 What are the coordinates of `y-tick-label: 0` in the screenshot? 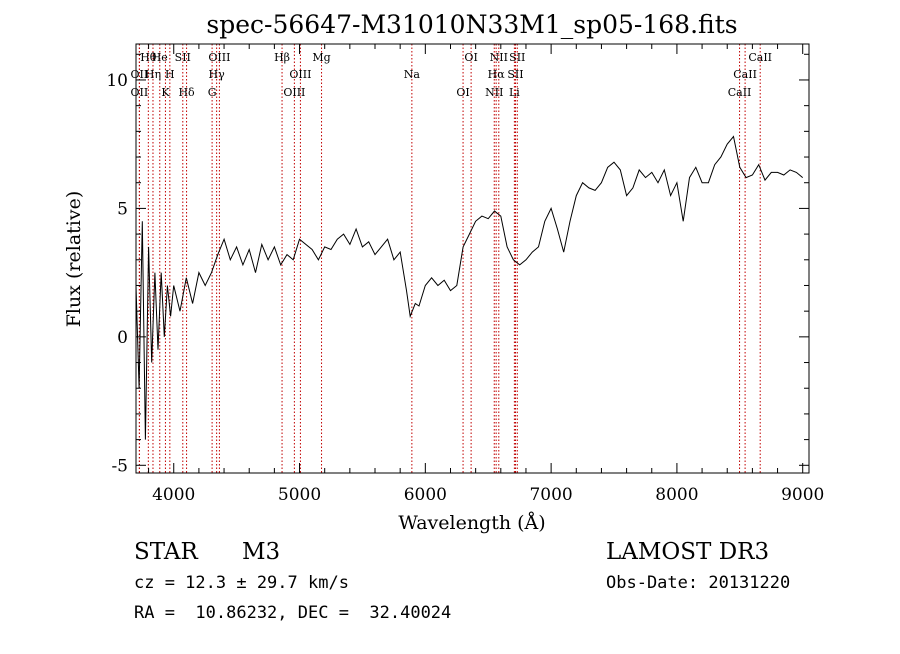 It's located at (122, 338).